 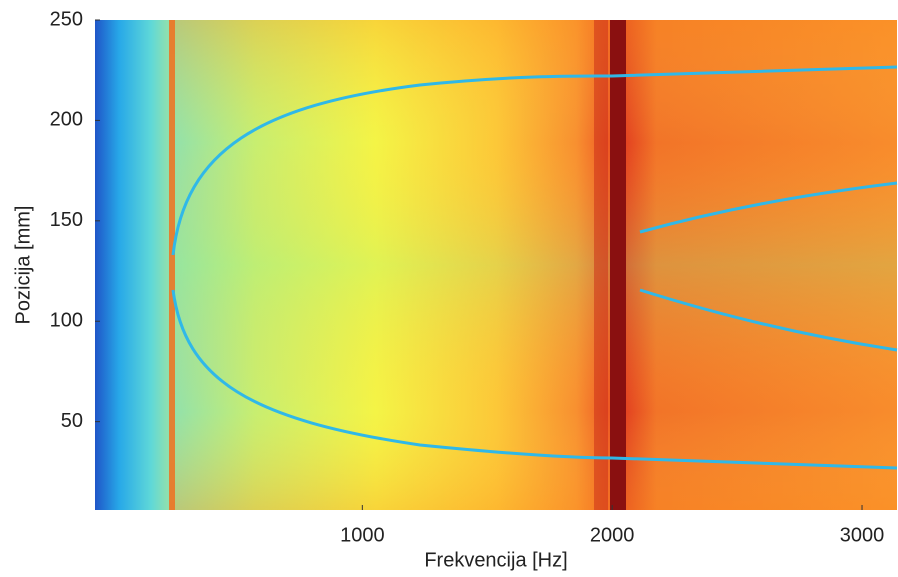 I want to click on y-tick-label: 200, so click(x=66, y=120).